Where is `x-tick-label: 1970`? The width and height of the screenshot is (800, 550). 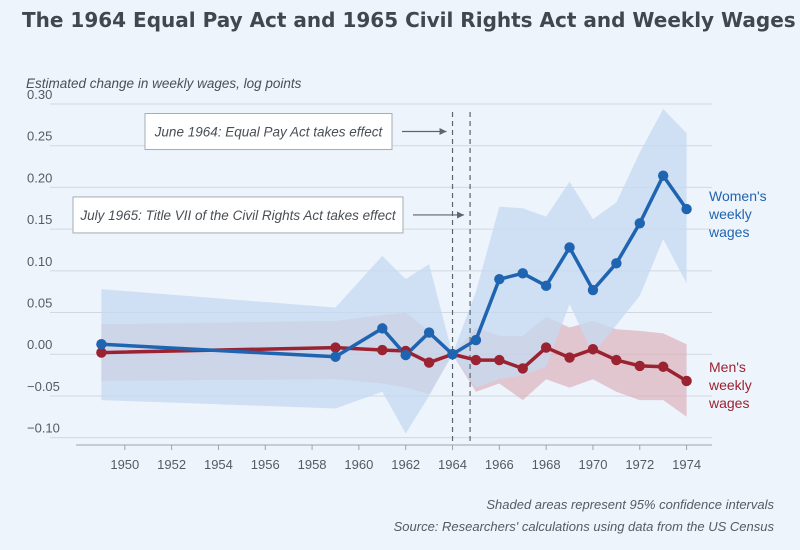
x-tick-label: 1970 is located at coordinates (593, 464).